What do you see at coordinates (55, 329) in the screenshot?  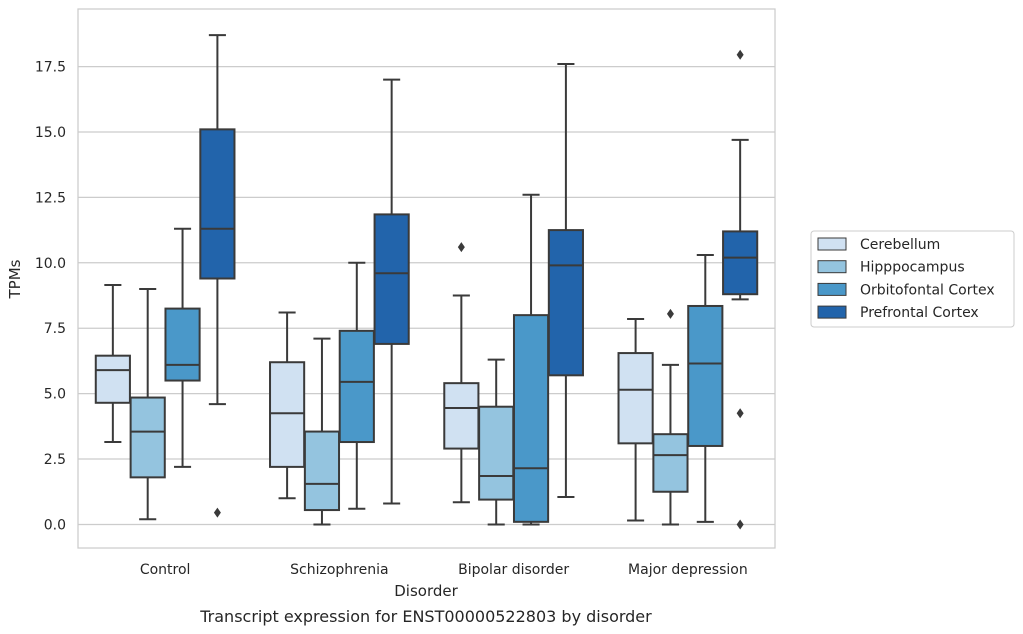 I see `y-tick-label: 7.5` at bounding box center [55, 329].